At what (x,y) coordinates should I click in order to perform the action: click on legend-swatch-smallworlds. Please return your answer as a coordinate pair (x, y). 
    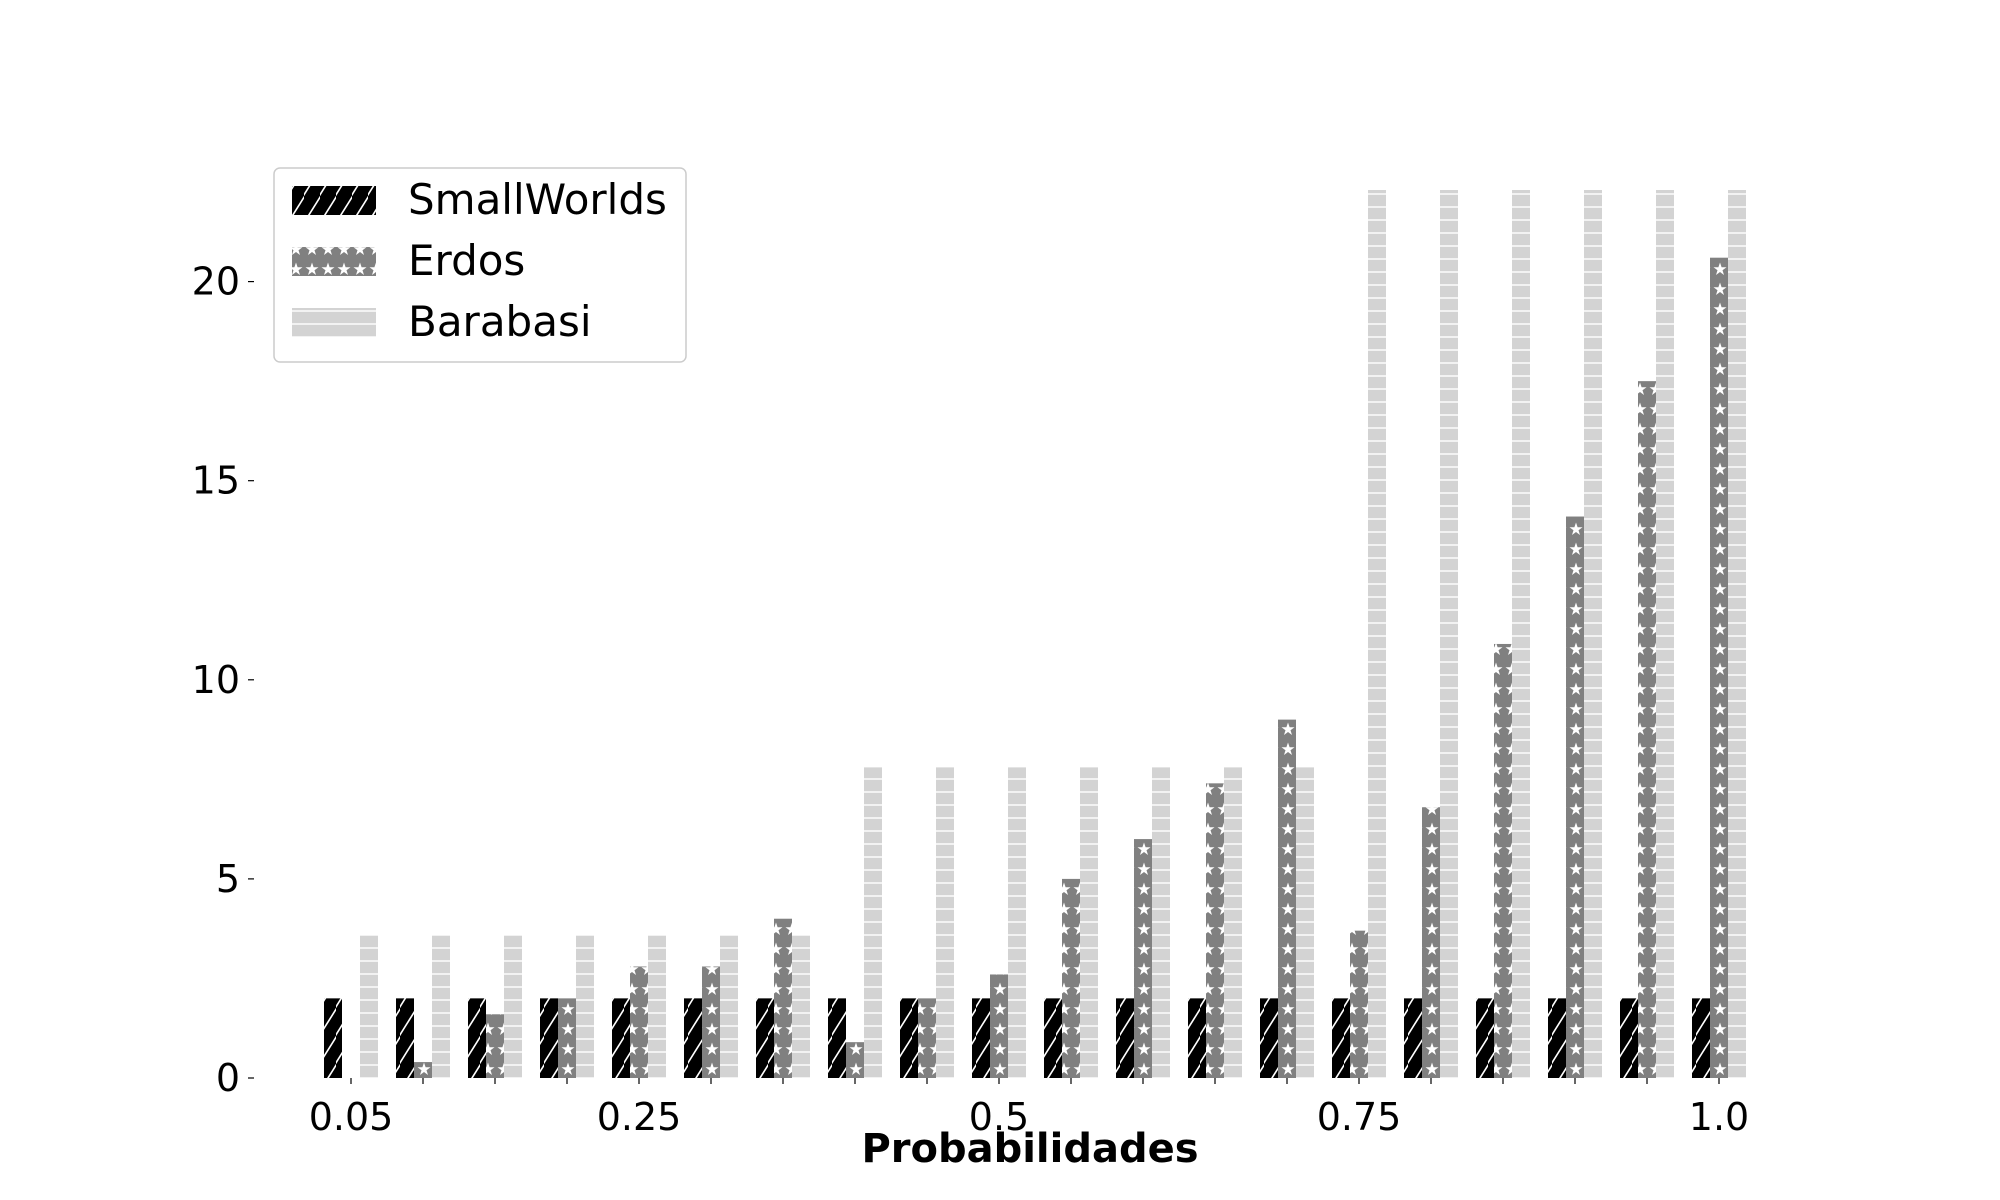
    Looking at the image, I should click on (334, 200).